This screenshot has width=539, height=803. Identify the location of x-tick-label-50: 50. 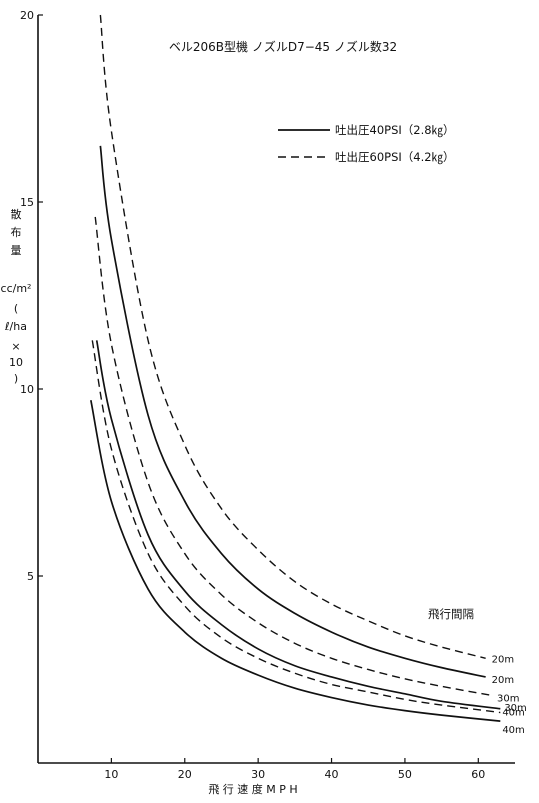
(405, 774).